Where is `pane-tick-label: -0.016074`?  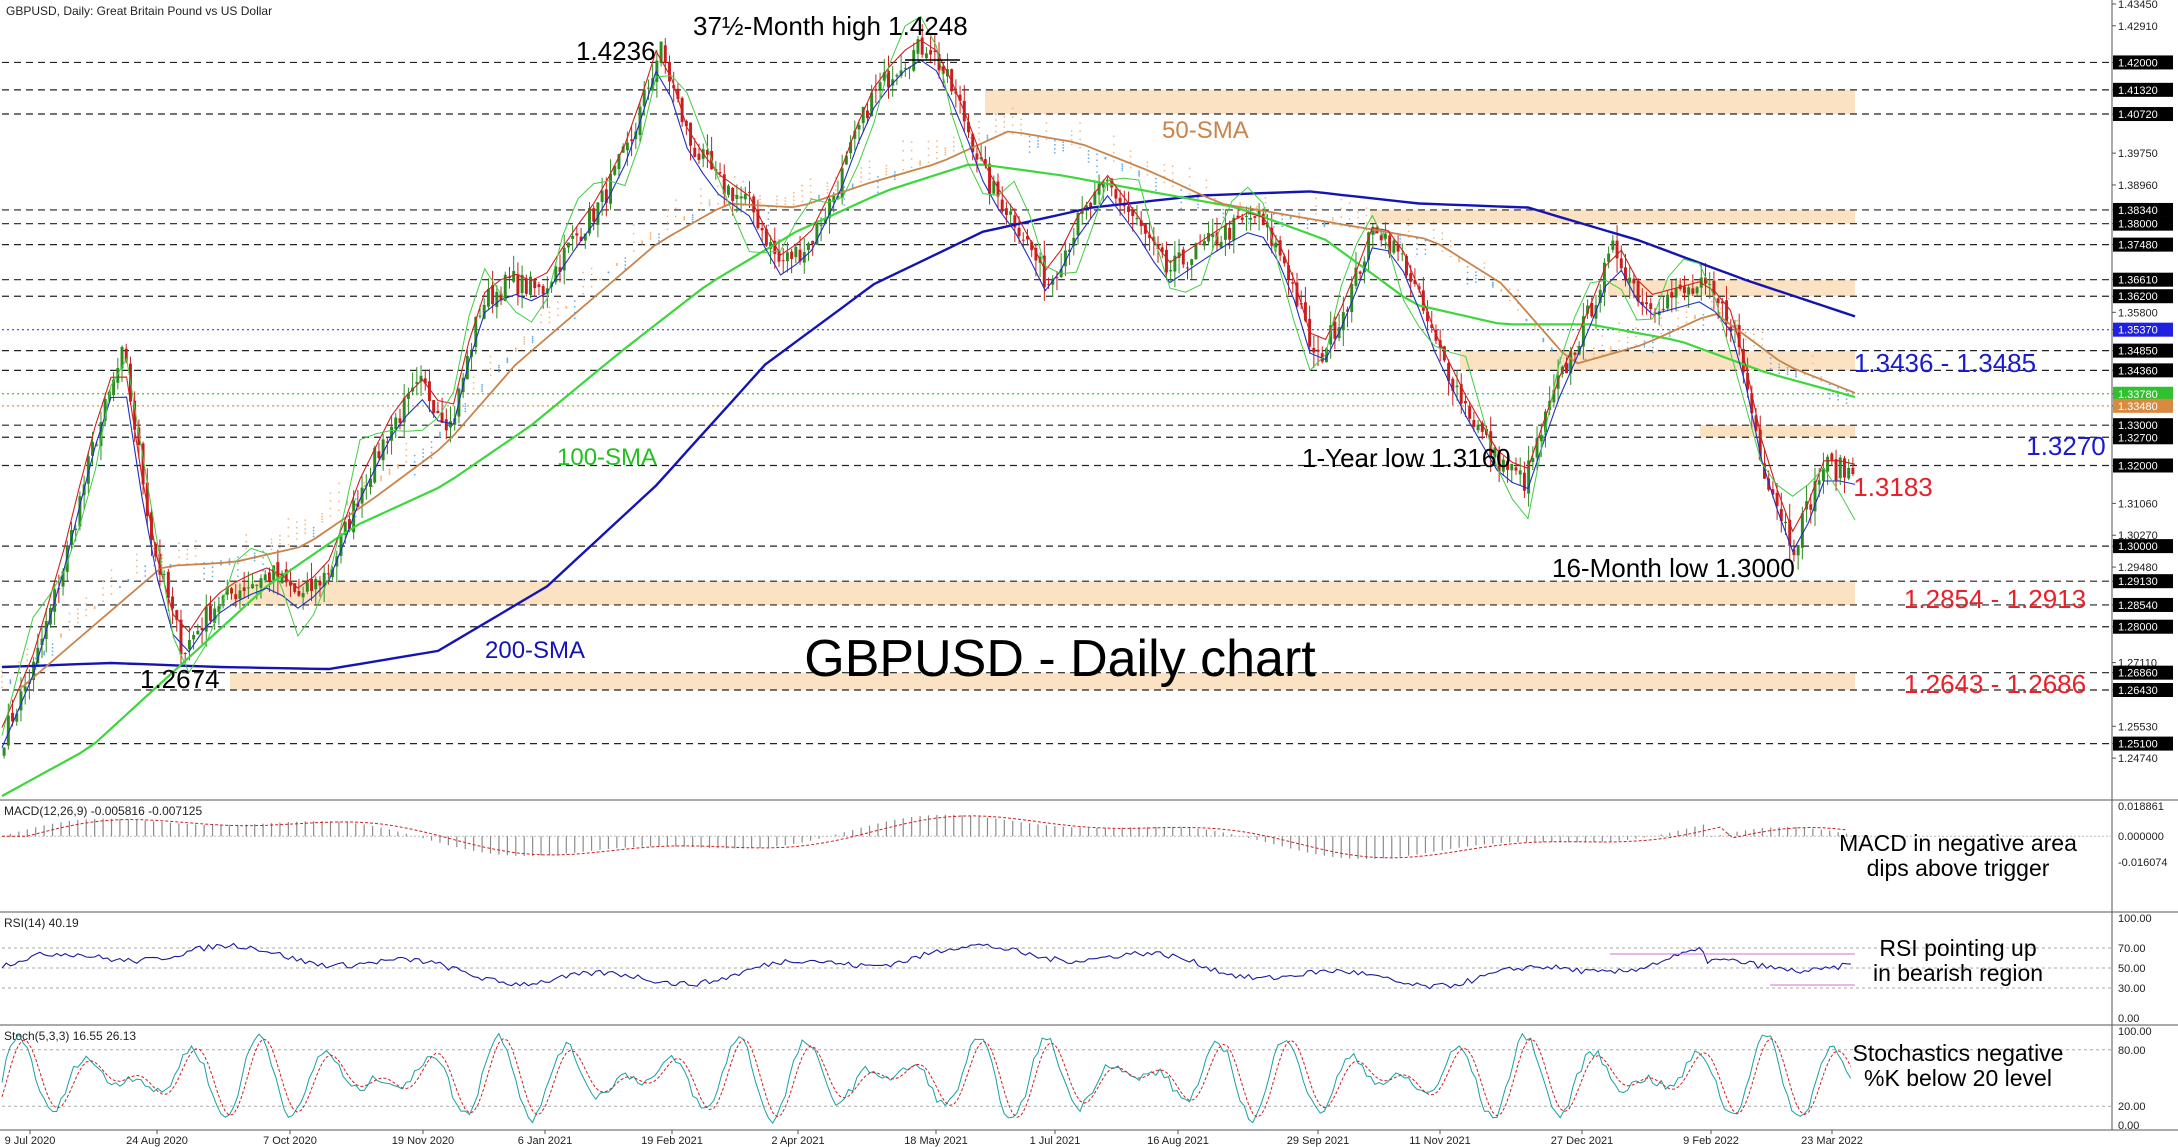 pane-tick-label: -0.016074 is located at coordinates (2143, 863).